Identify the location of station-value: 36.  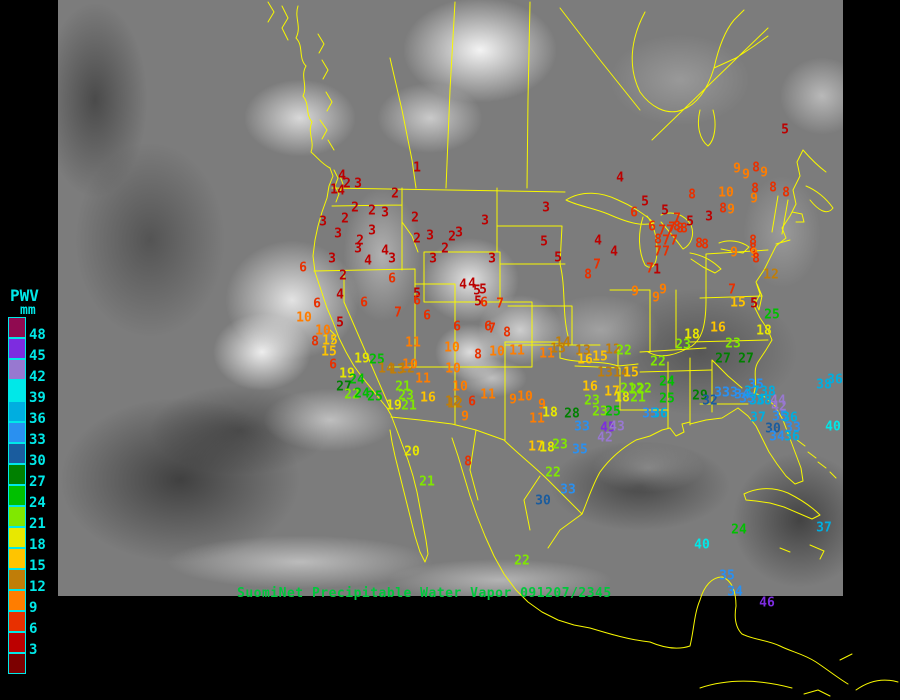
(835, 380).